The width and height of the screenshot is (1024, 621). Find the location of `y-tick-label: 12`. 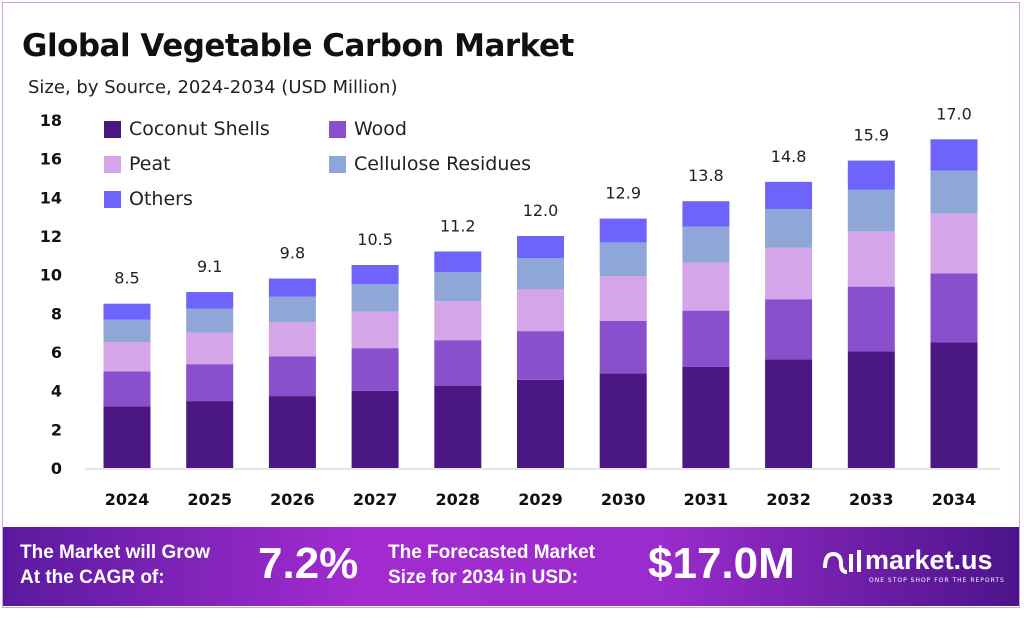

y-tick-label: 12 is located at coordinates (51, 236).